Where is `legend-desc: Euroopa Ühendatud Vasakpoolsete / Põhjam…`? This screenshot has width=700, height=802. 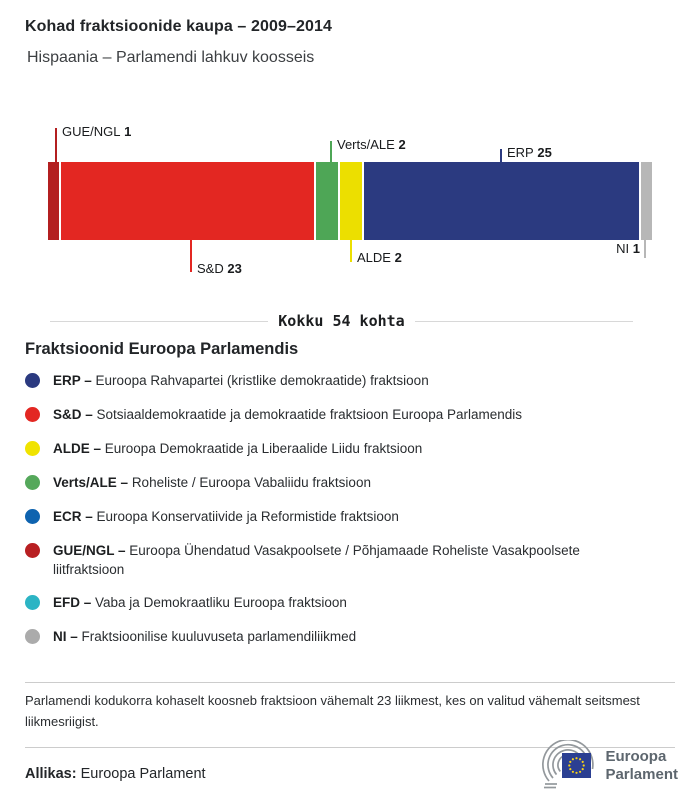 legend-desc: Euroopa Ühendatud Vasakpoolsete / Põhjam… is located at coordinates (316, 560).